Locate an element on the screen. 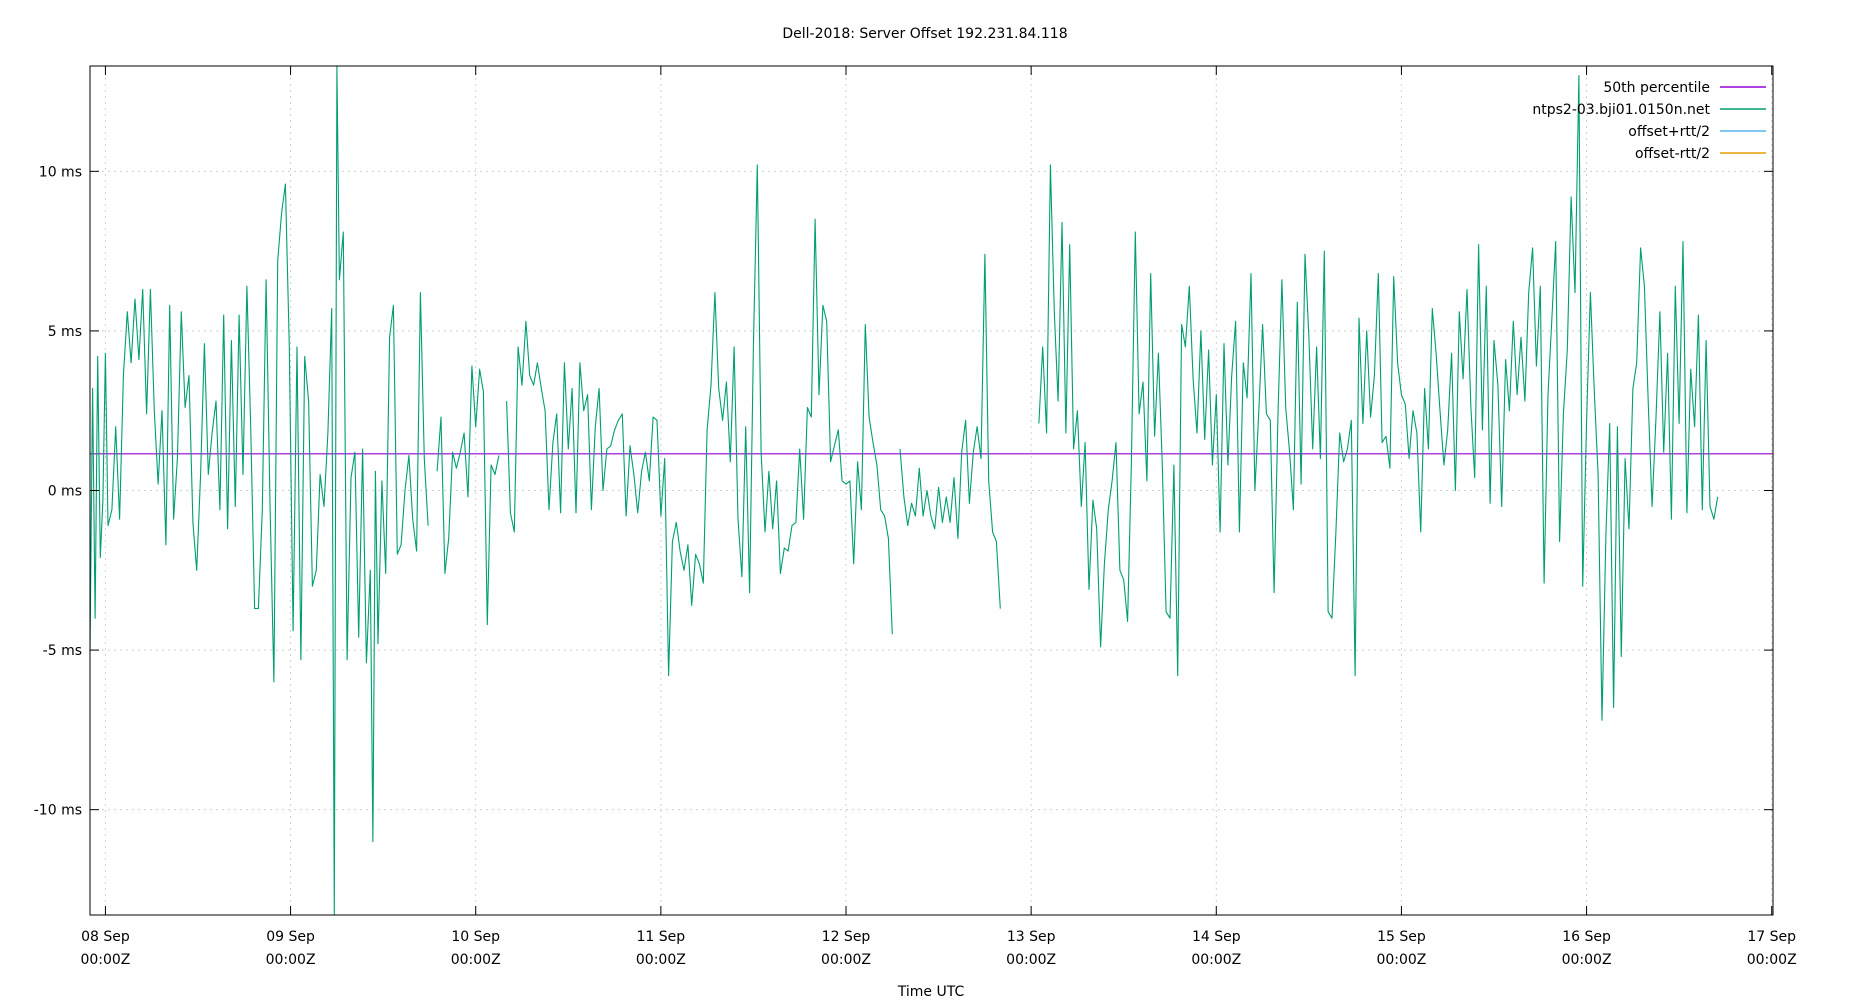 The width and height of the screenshot is (1850, 1000). x-tick-label: 09 Sep is located at coordinates (290, 937).